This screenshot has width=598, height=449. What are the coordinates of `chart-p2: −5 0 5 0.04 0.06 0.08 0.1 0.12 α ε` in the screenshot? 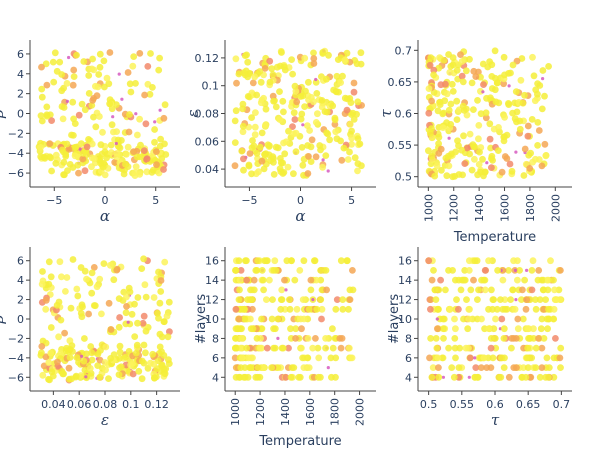 It's located at (280, 132).